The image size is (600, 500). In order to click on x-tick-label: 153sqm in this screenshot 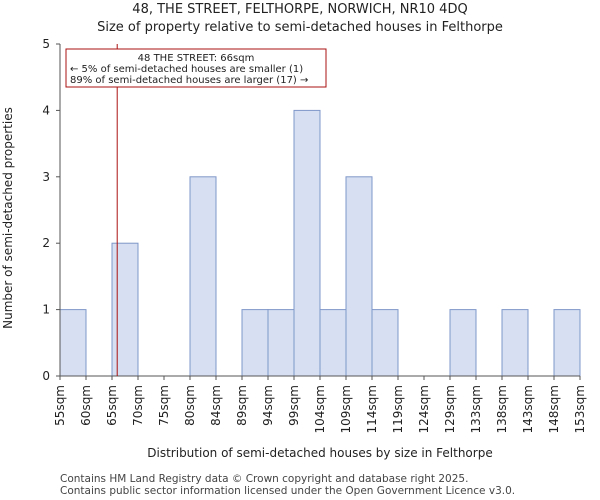, I will do `click(580, 409)`.